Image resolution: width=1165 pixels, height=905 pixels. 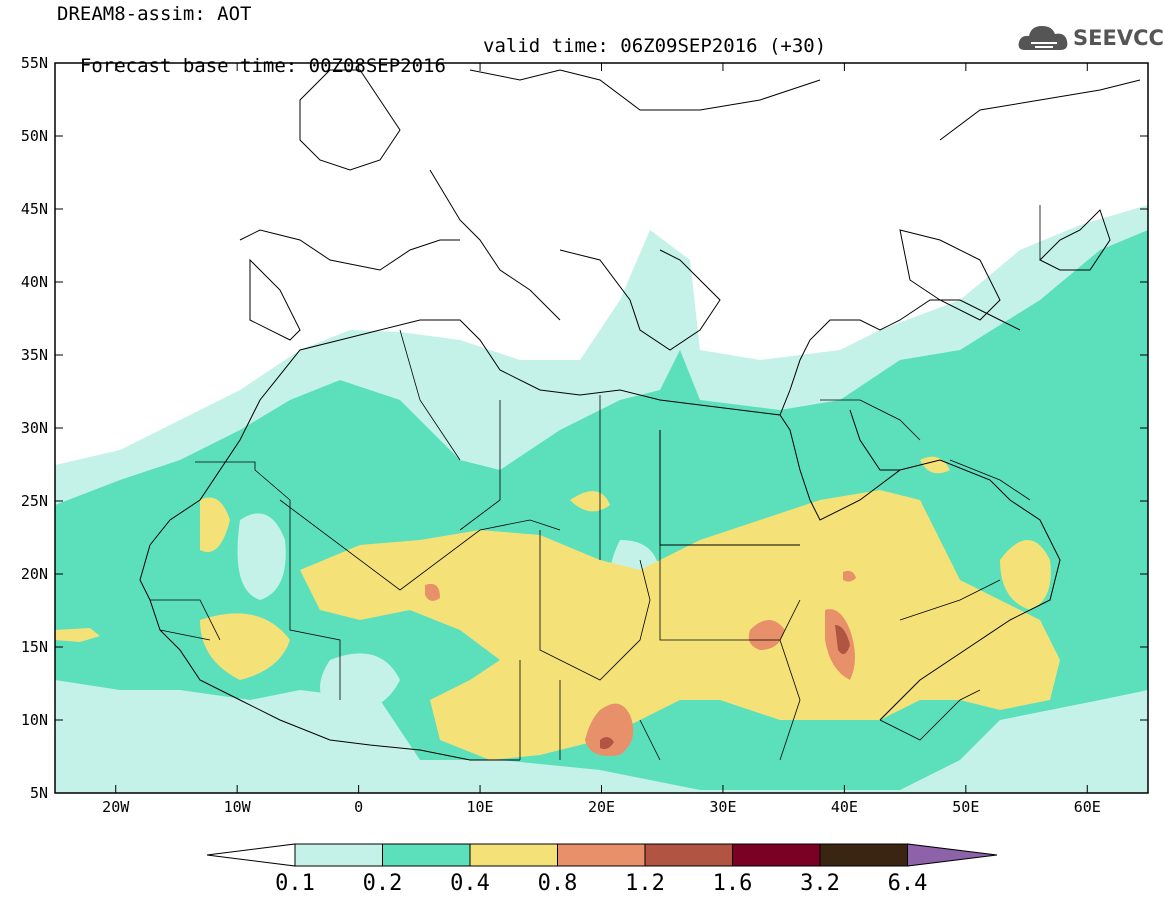 I want to click on seevccc-logo: SEEVCCC, so click(x=1091, y=40).